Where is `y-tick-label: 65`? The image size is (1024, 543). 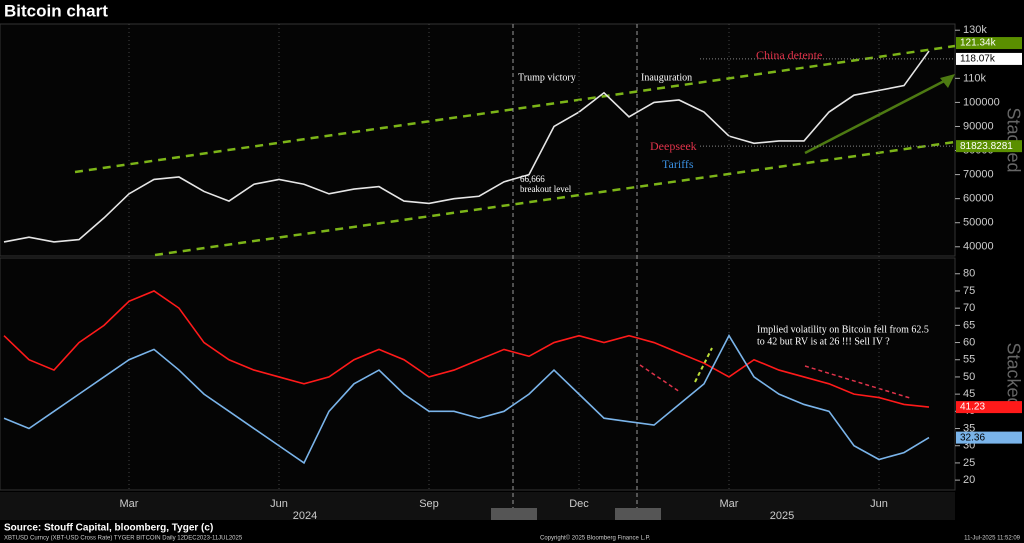
y-tick-label: 65 is located at coordinates (969, 325).